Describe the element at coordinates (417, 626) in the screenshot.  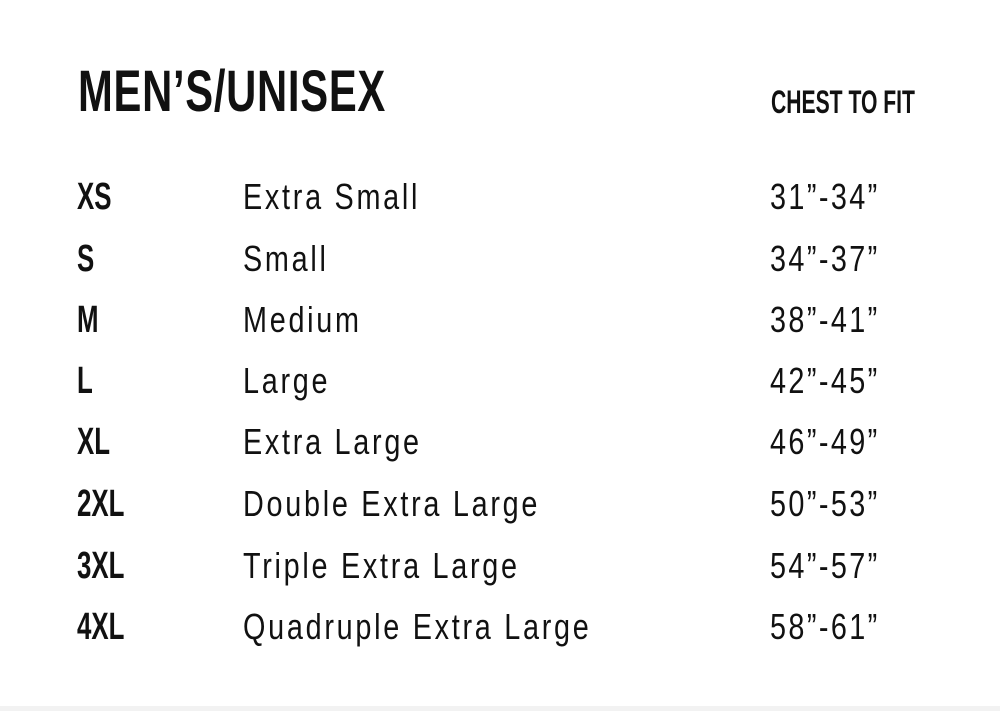
I see `size-name: Quadruple Extra Large` at that location.